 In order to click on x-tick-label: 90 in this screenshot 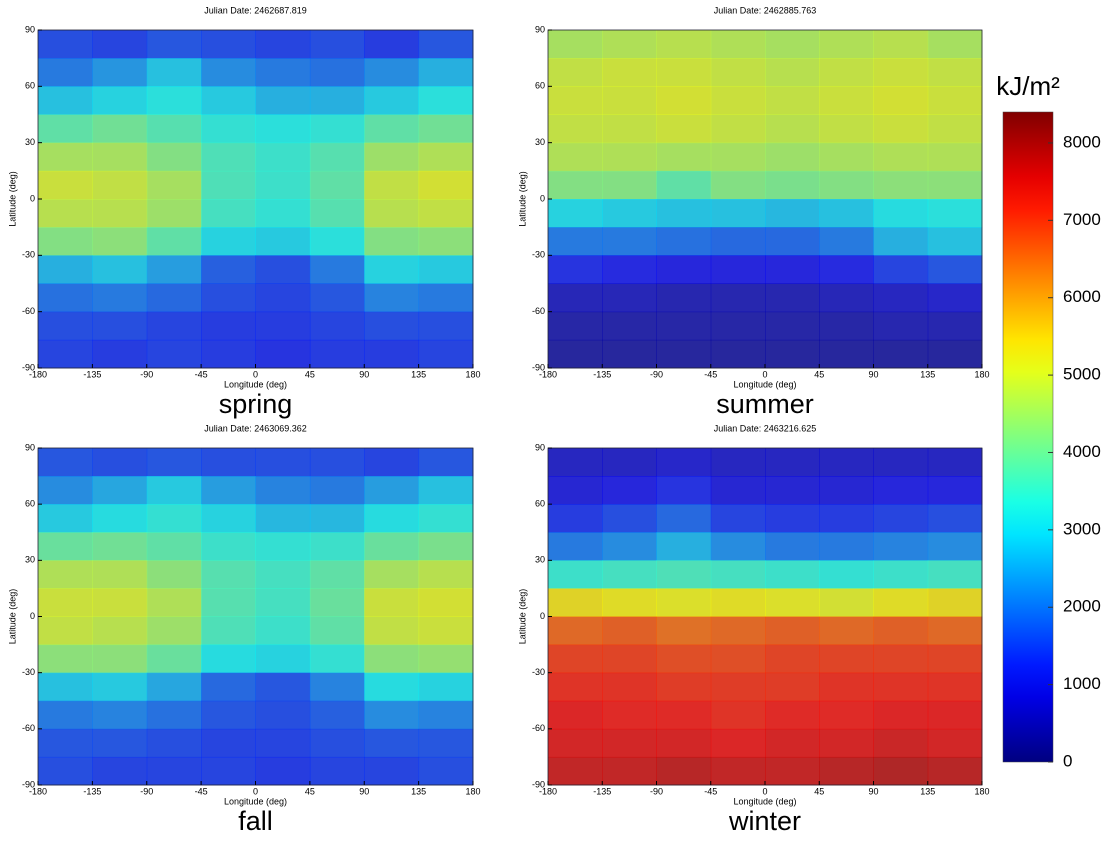, I will do `click(873, 791)`.